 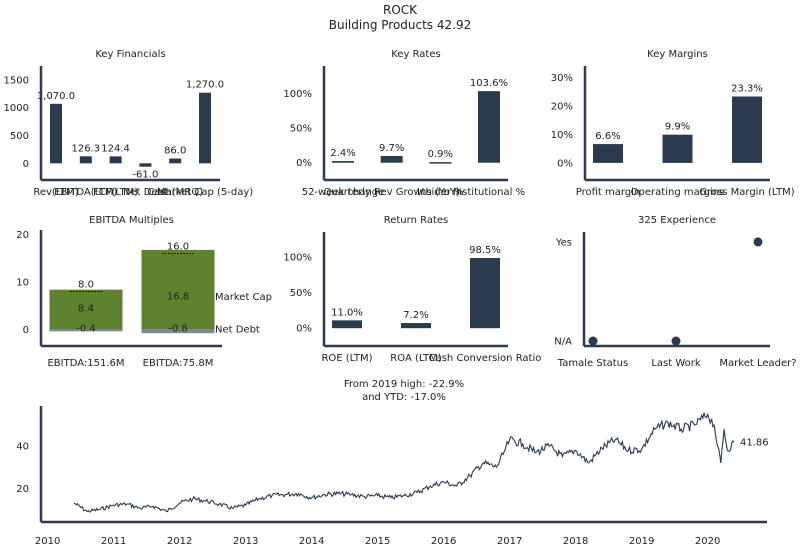 I want to click on legend-market-cap: Market Cap, so click(x=243, y=297).